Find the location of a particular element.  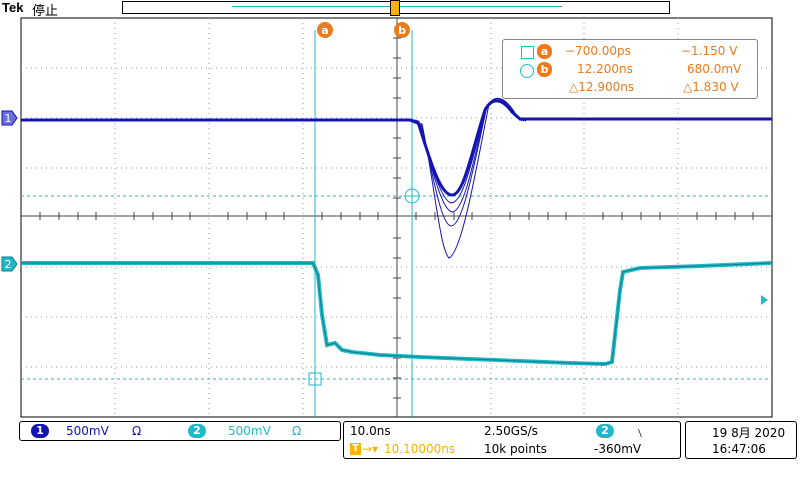

cursor-b-badge-label: b is located at coordinates (402, 30).